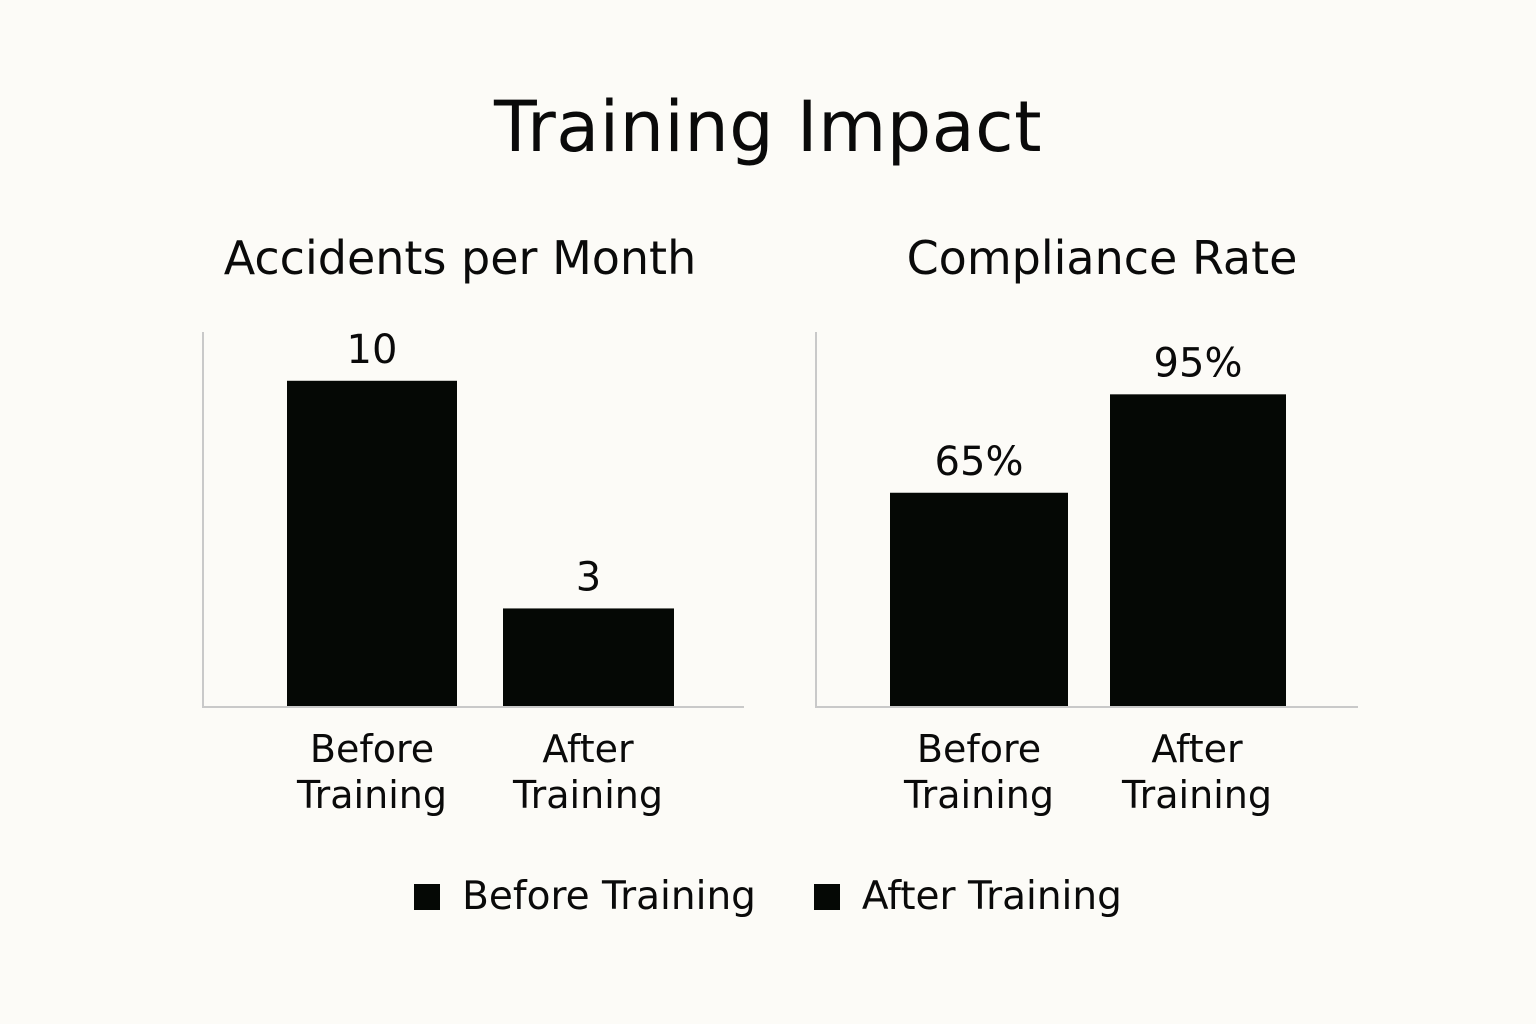 The width and height of the screenshot is (1536, 1024). I want to click on compliance-tick-label-before-line-2: Training, so click(978, 795).